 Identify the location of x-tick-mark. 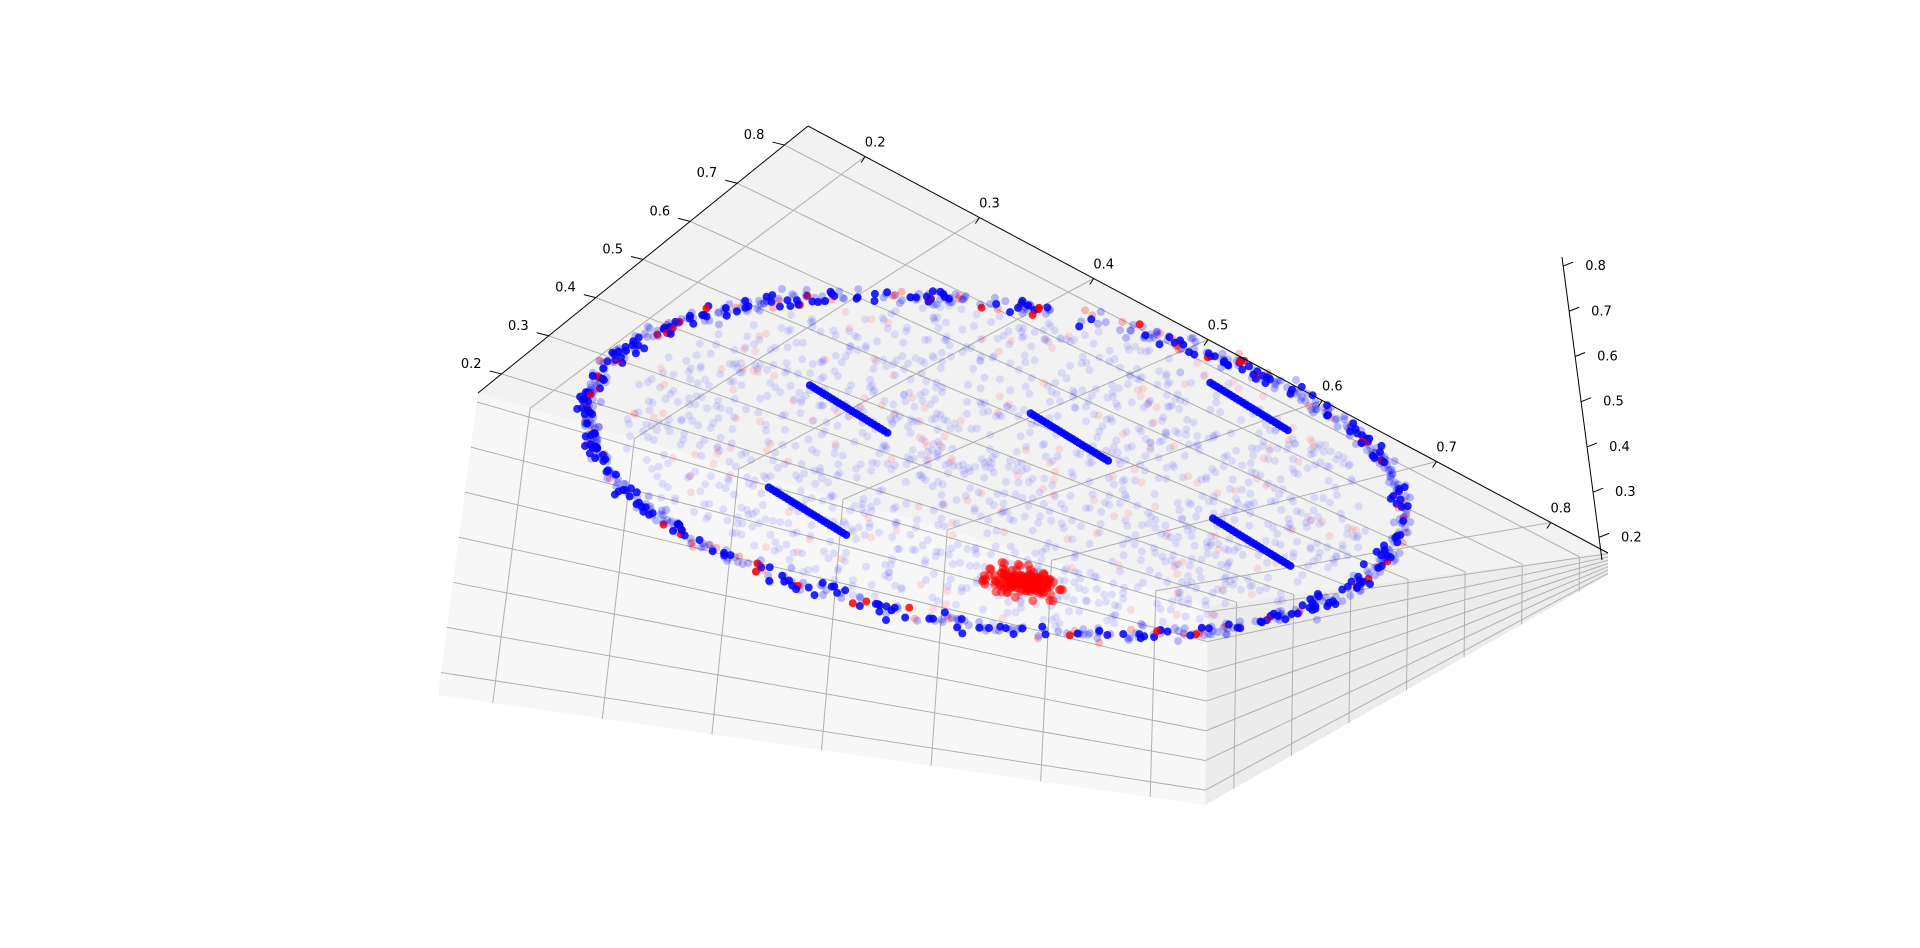
(1434, 464).